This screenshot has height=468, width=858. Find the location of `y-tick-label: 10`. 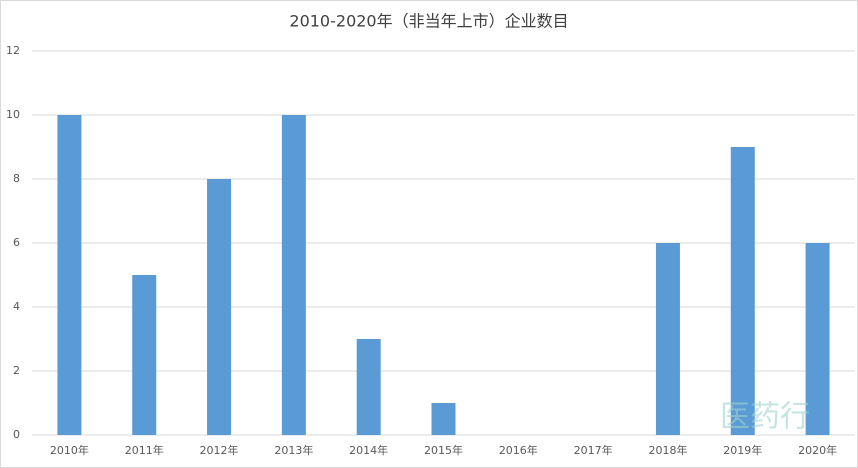

y-tick-label: 10 is located at coordinates (13, 114).